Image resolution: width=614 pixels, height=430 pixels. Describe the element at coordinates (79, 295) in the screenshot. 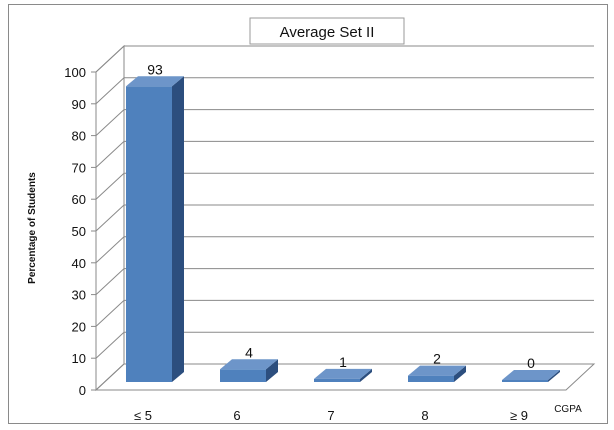

I see `y-tick-label: 30` at that location.